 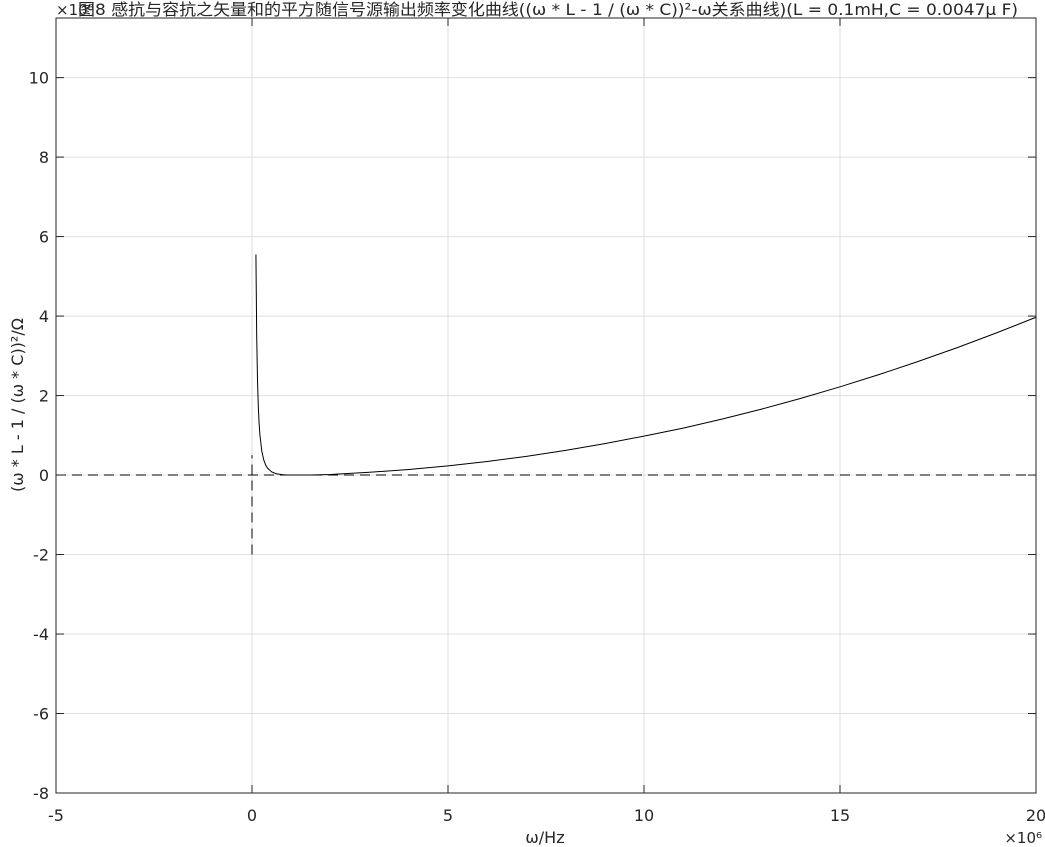 I want to click on x-tick-label: 10, so click(x=644, y=815).